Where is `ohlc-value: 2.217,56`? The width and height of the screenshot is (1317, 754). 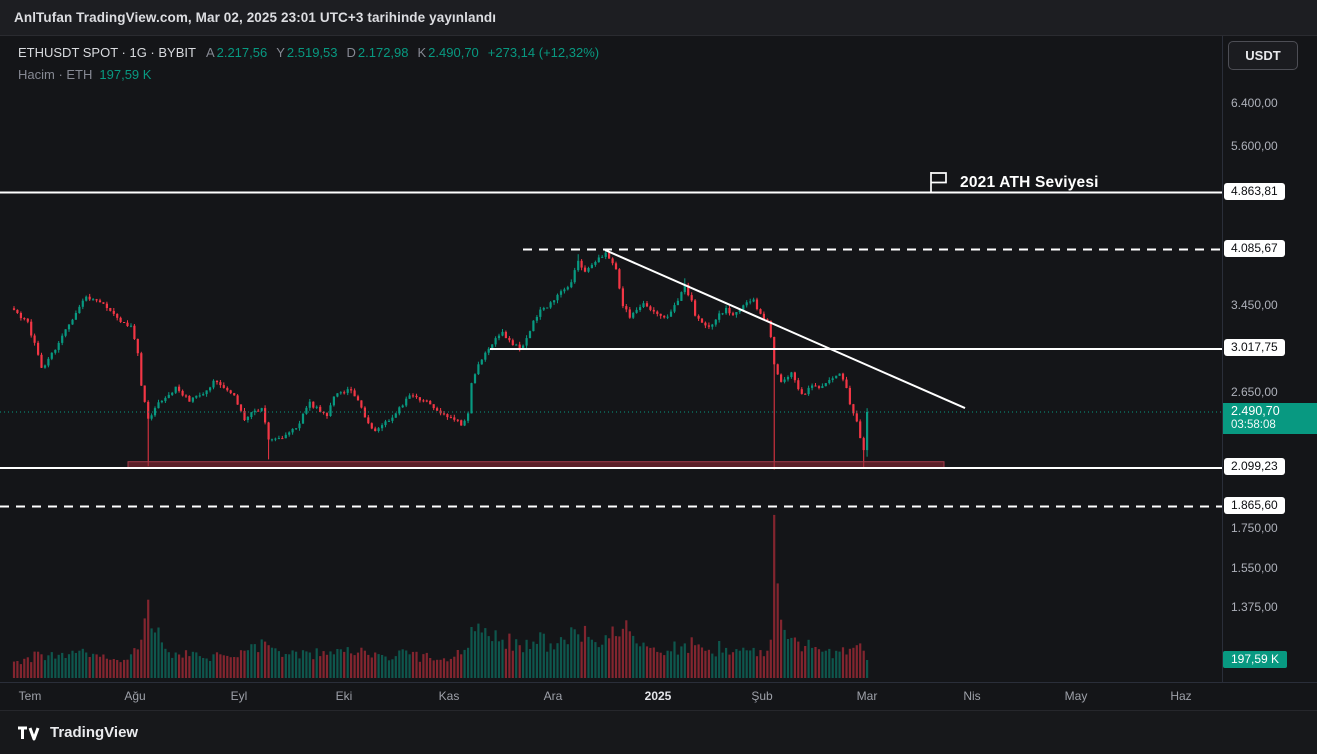
ohlc-value: 2.217,56 is located at coordinates (242, 52).